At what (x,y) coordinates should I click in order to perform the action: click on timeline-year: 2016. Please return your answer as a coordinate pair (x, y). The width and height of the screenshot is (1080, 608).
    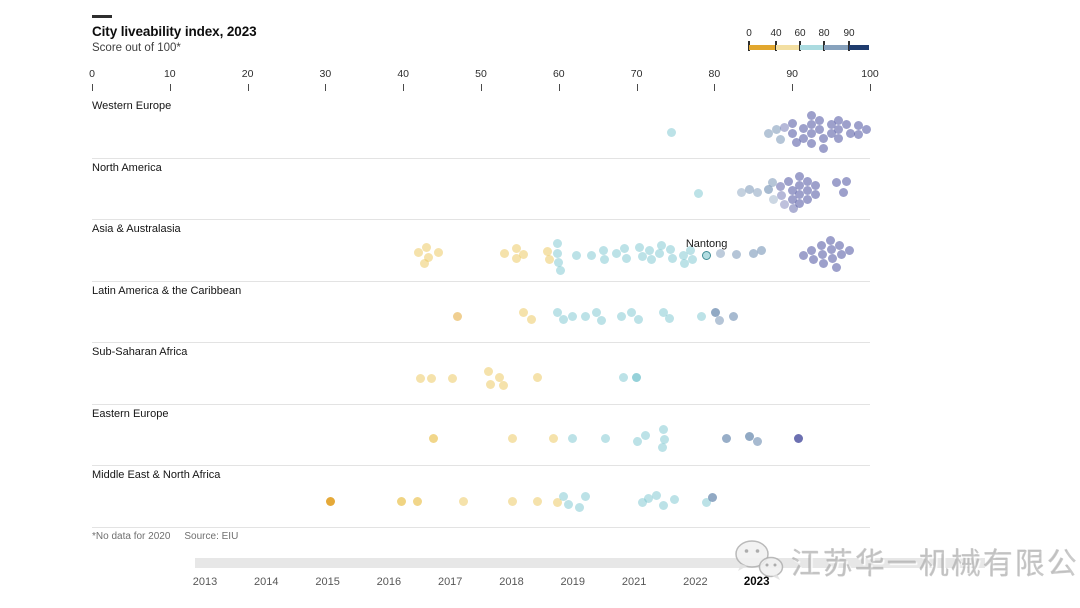
    Looking at the image, I should click on (389, 582).